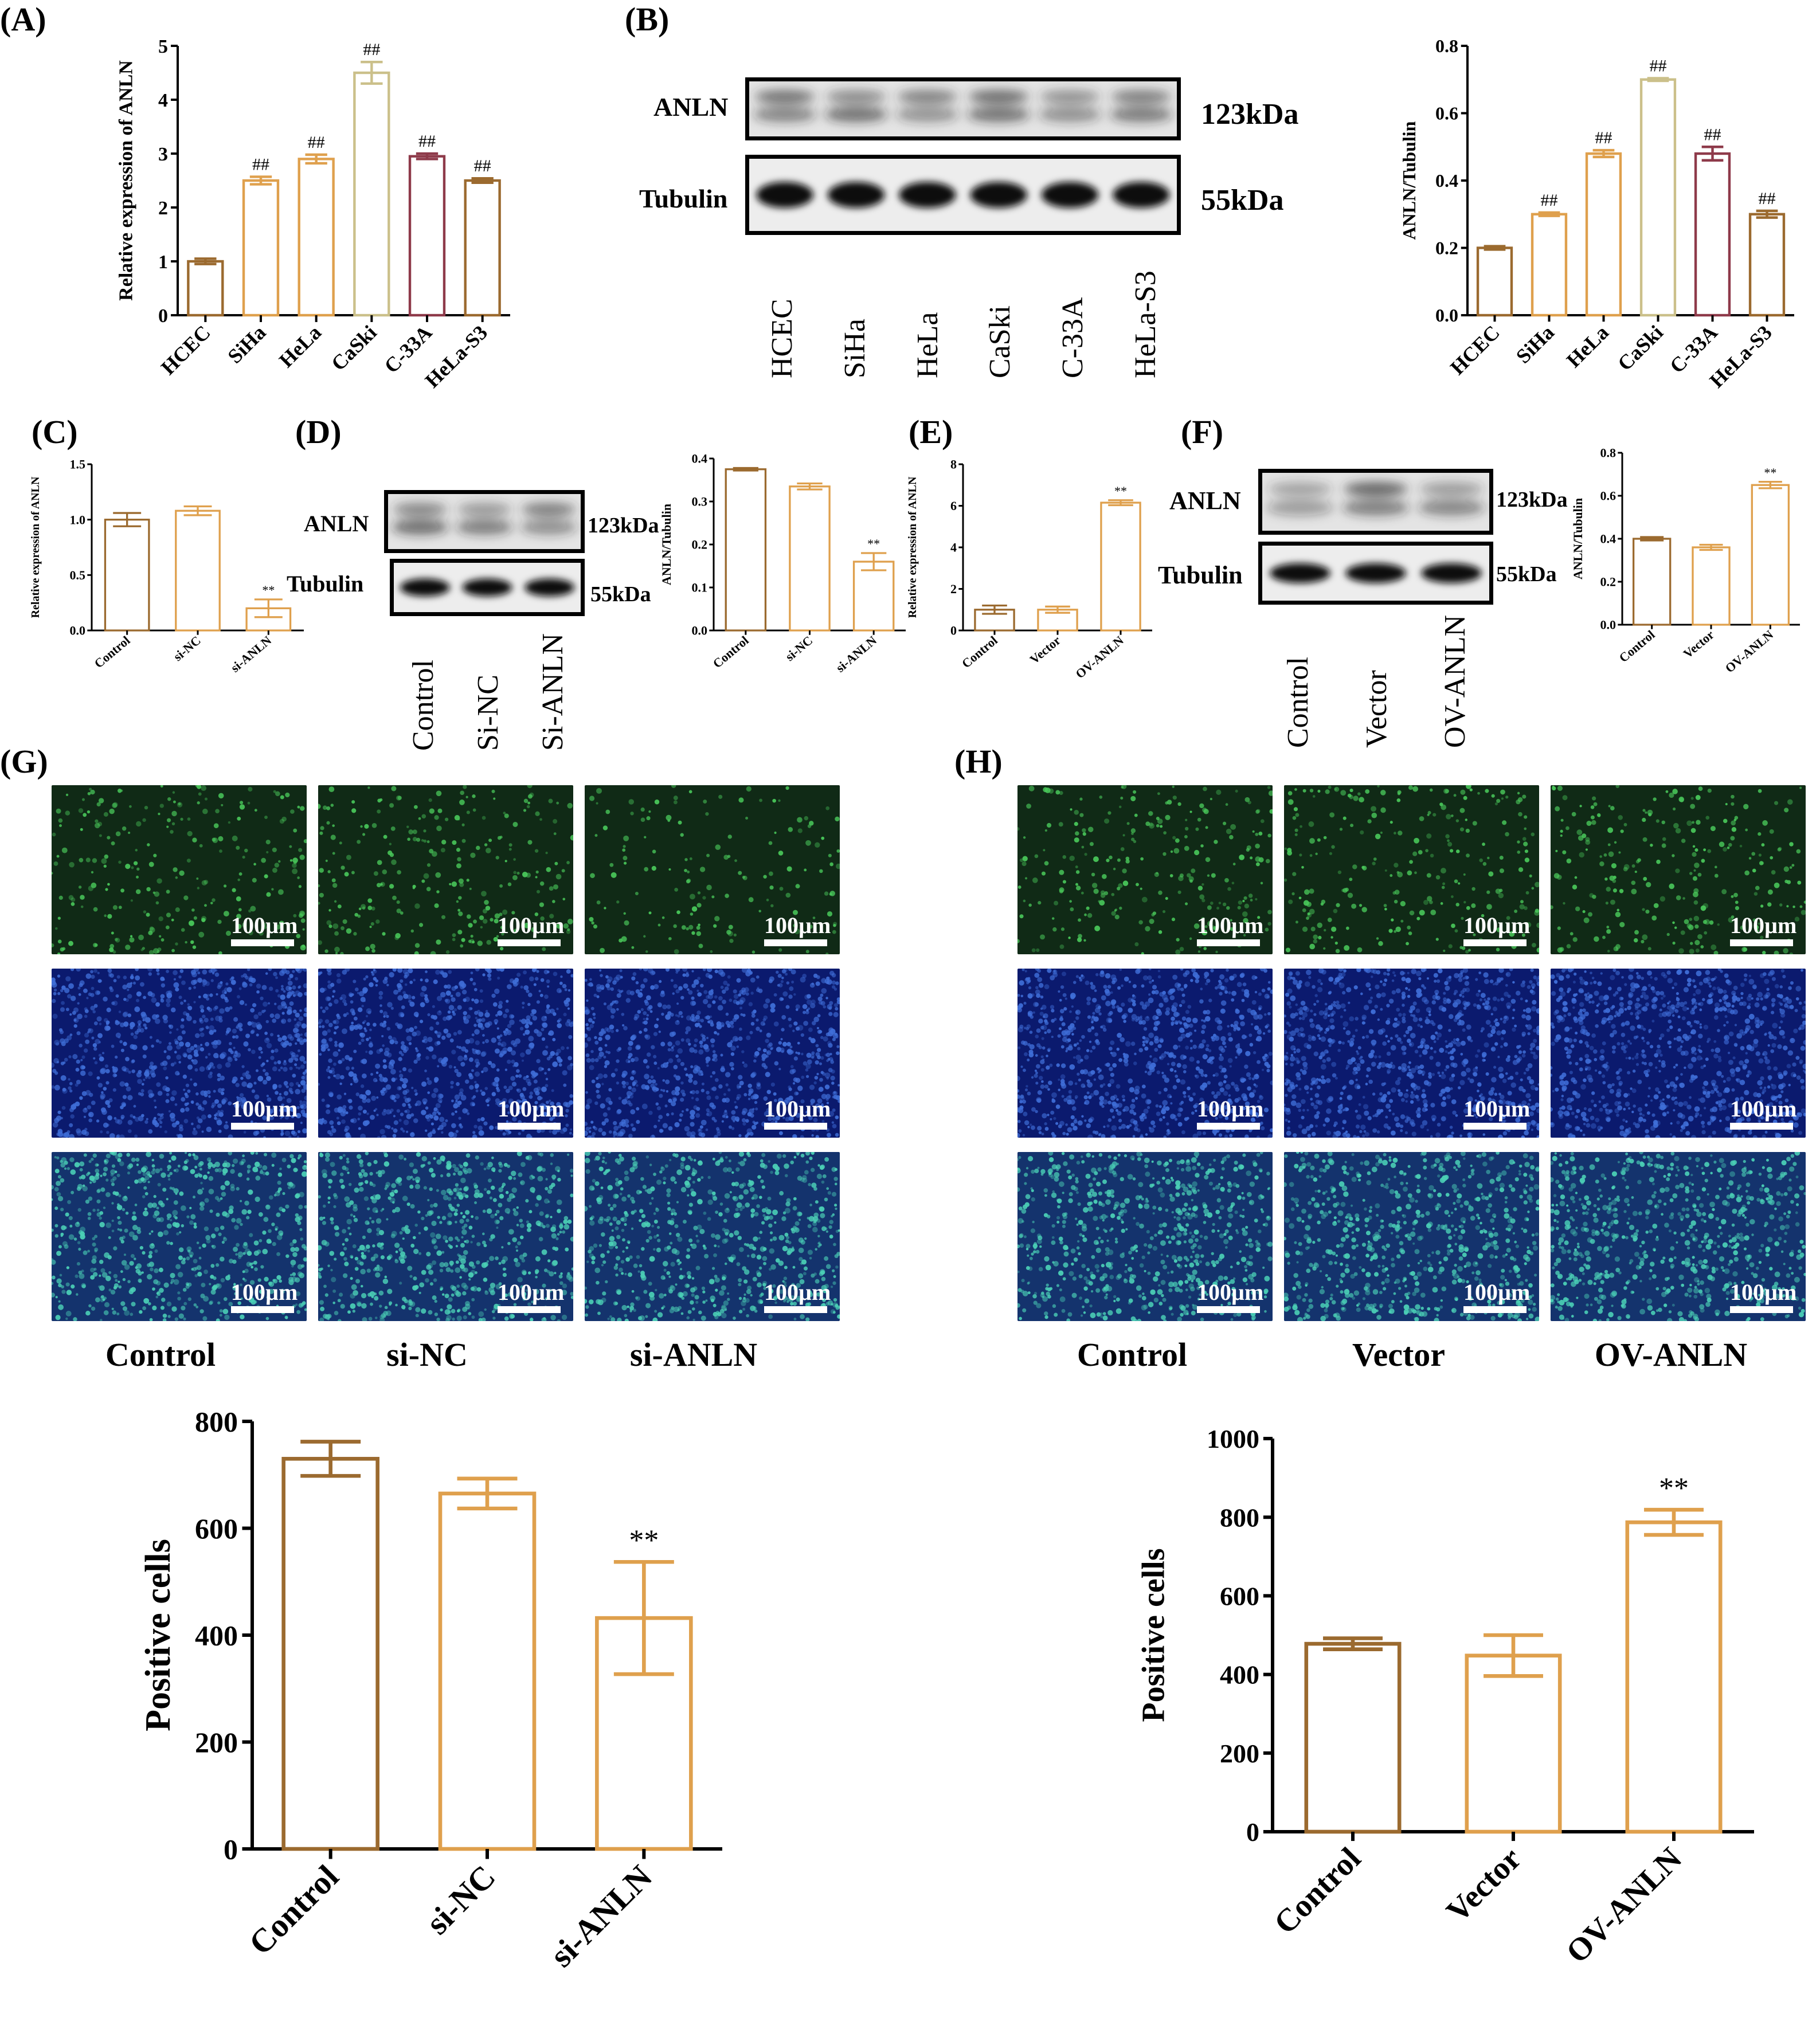 This screenshot has height=2018, width=1820. Describe the element at coordinates (700, 588) in the screenshot. I see `y-tick-label: 0.1` at that location.